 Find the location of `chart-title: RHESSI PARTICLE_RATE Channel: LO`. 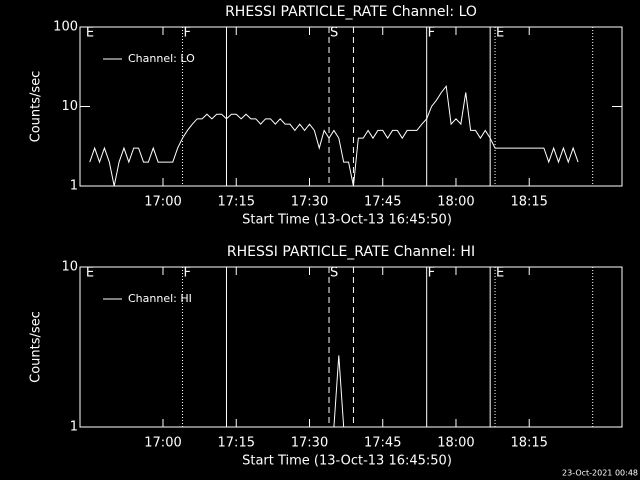

chart-title: RHESSI PARTICLE_RATE Channel: LO is located at coordinates (351, 12).